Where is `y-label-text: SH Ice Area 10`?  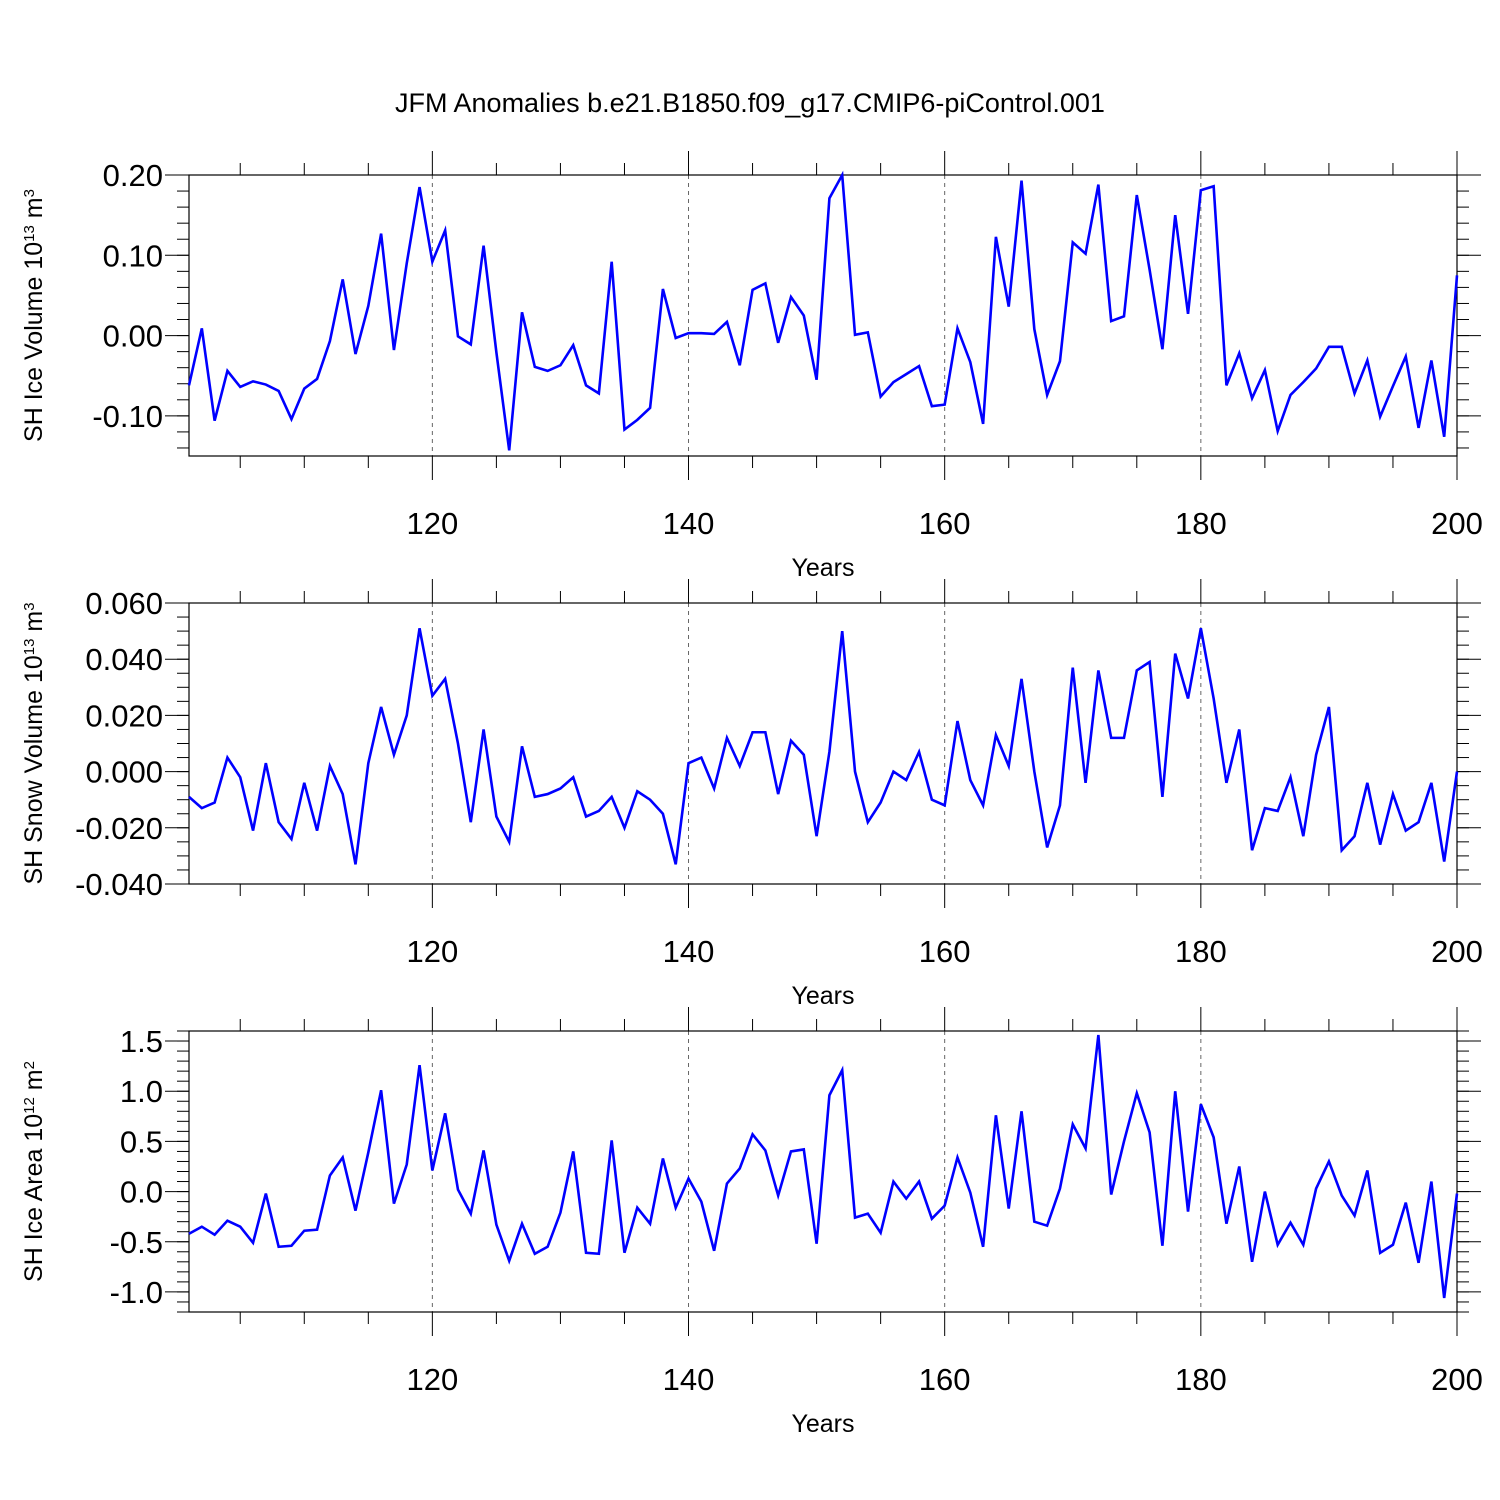 y-label-text: SH Ice Area 10 is located at coordinates (34, 1198).